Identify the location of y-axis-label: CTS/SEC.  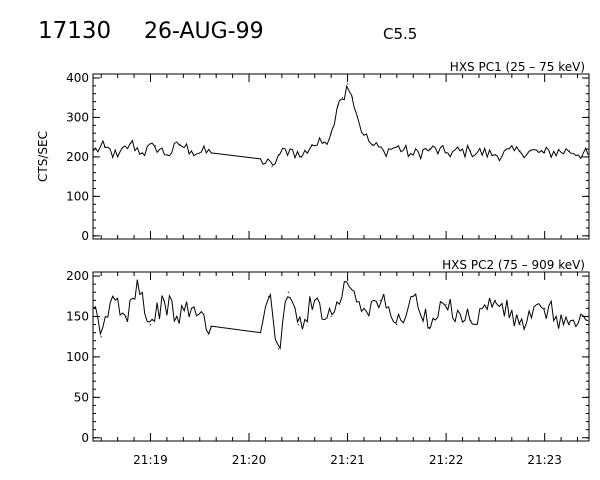
(43, 156).